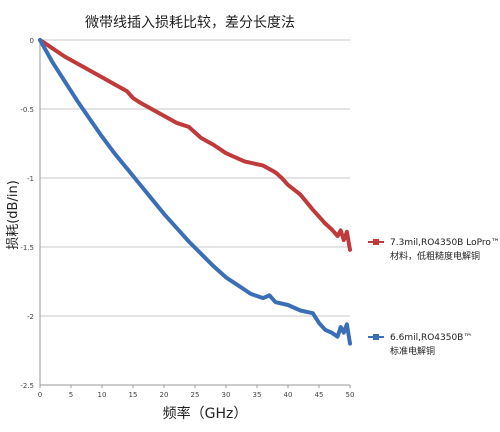 Image resolution: width=500 pixels, height=432 pixels. I want to click on y-tick-label: -1.5, so click(27, 248).